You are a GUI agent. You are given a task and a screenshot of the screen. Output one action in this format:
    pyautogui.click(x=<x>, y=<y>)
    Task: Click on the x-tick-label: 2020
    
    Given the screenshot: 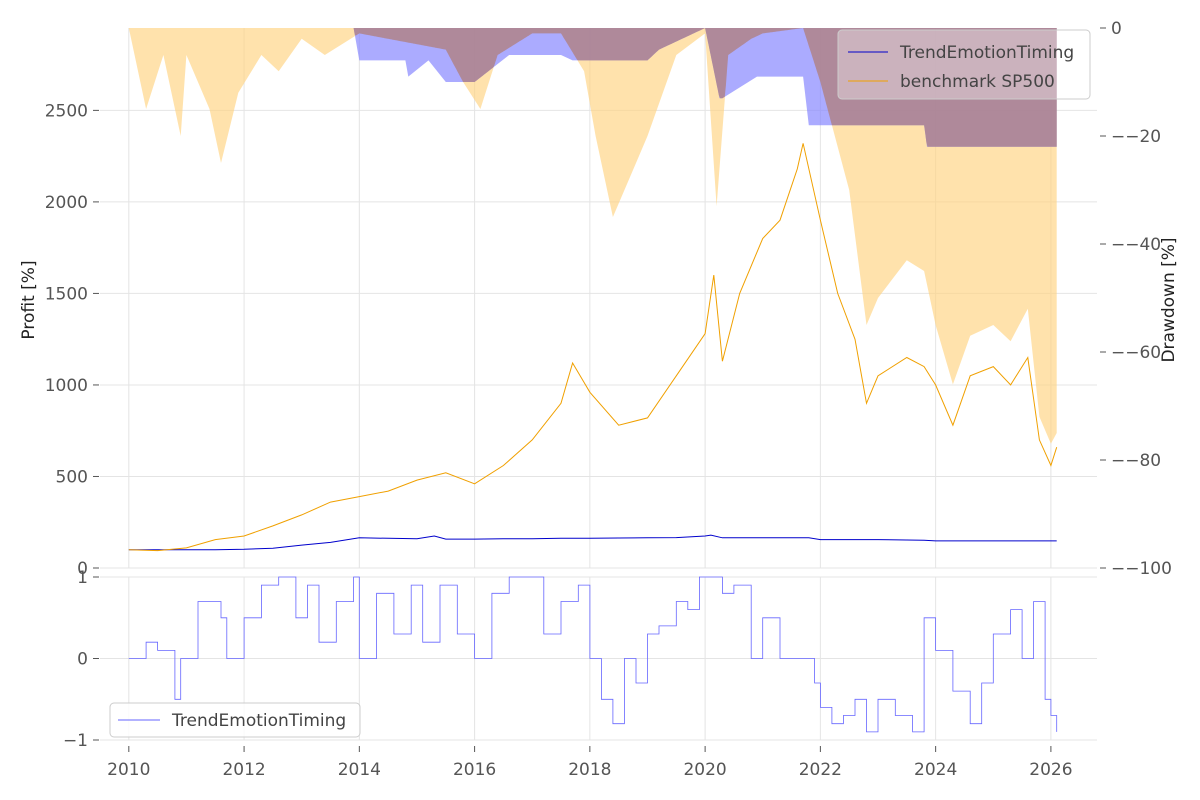 What is the action you would take?
    pyautogui.click(x=704, y=770)
    